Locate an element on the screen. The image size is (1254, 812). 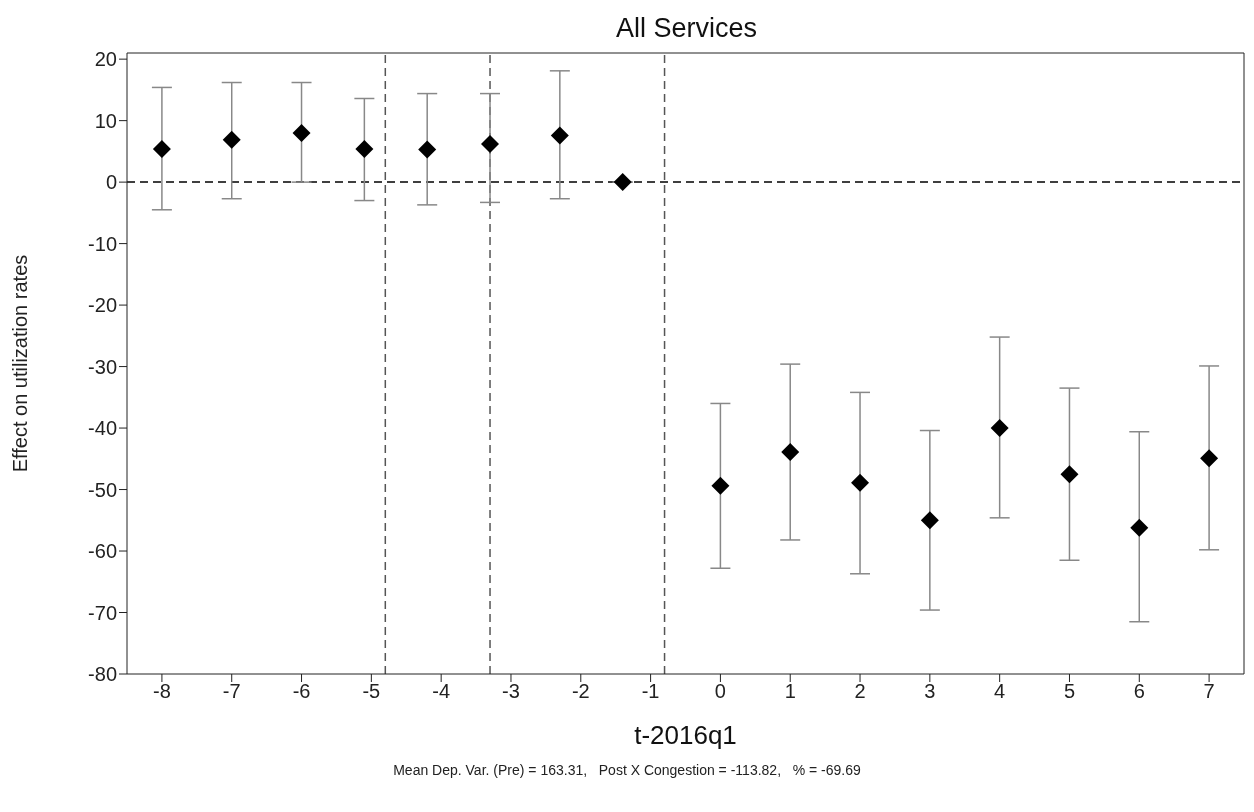
x-tick-label: -3 is located at coordinates (511, 691).